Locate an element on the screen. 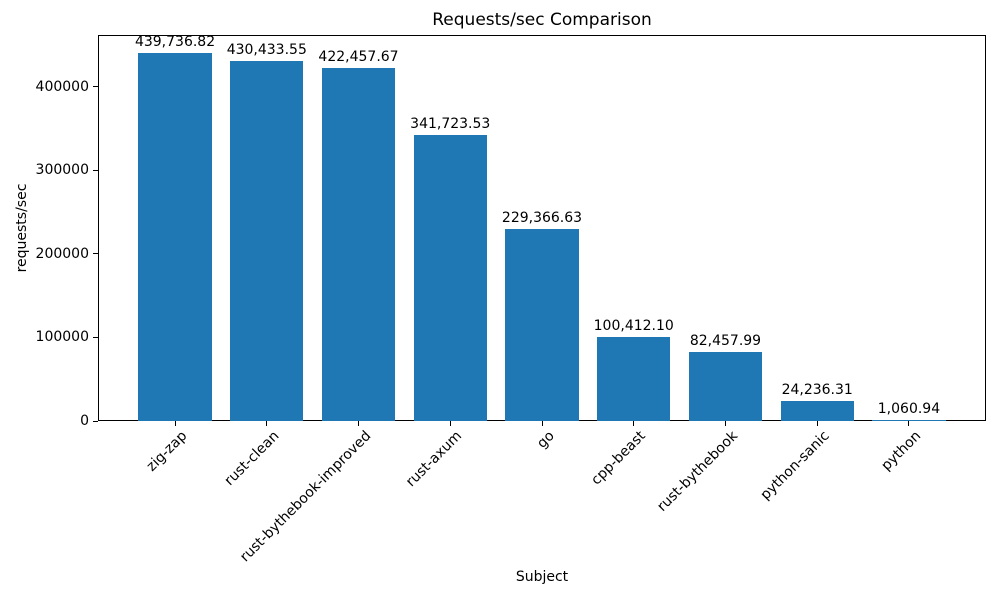 This screenshot has height=600, width=1000. y-tick-label: 100000 is located at coordinates (62, 337).